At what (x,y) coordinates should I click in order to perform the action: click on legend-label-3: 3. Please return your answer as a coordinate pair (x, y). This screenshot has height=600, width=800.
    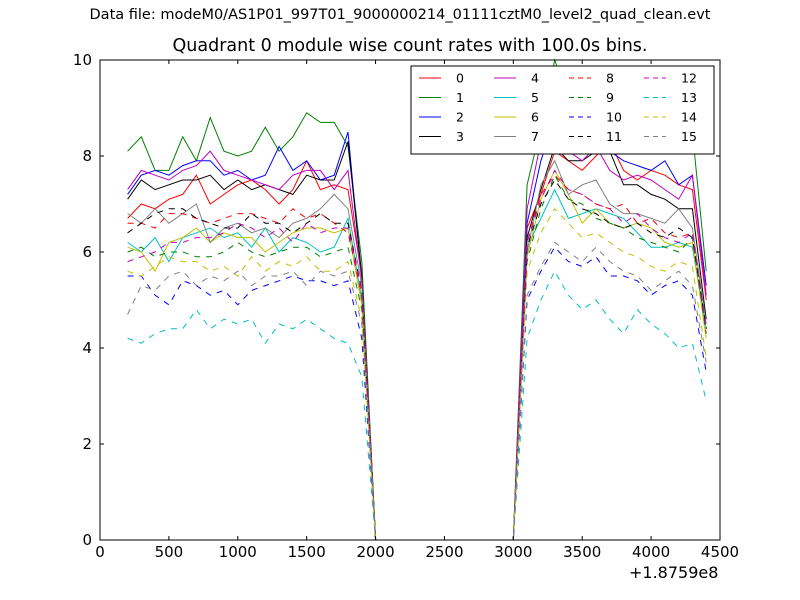
    Looking at the image, I should click on (460, 136).